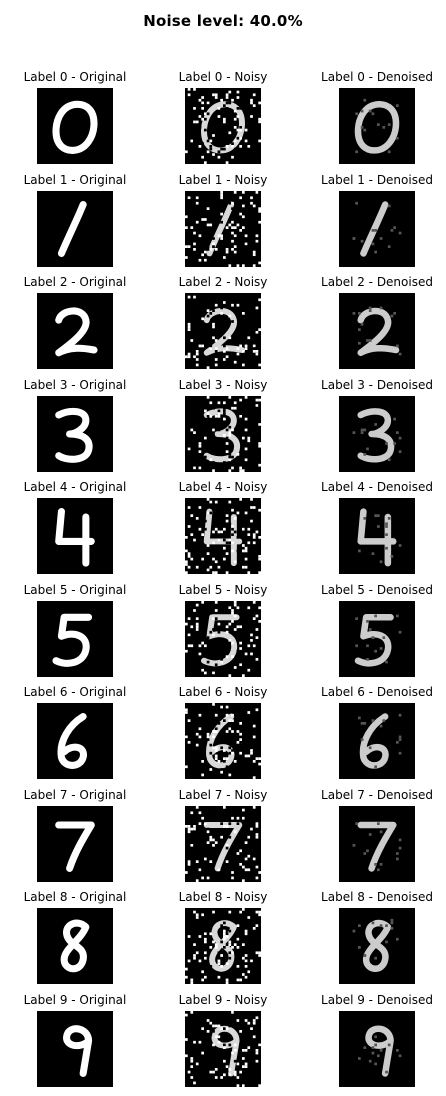 Image resolution: width=446 pixels, height=1096 pixels. What do you see at coordinates (75, 322) in the screenshot?
I see `panel-original-2: Label 2 - Original` at bounding box center [75, 322].